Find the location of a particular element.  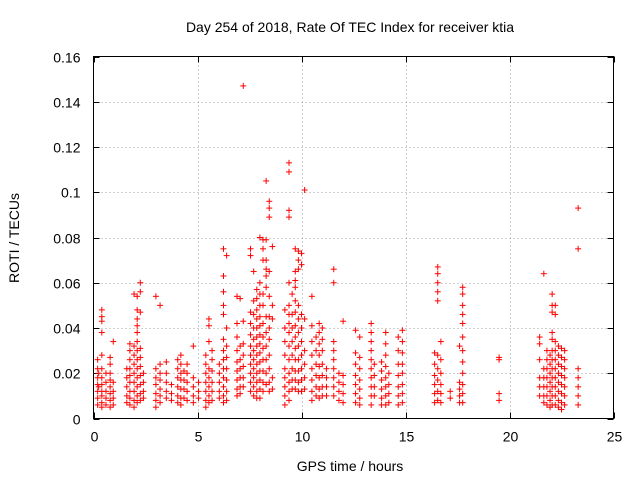

x-tick-label: 10 is located at coordinates (303, 437).